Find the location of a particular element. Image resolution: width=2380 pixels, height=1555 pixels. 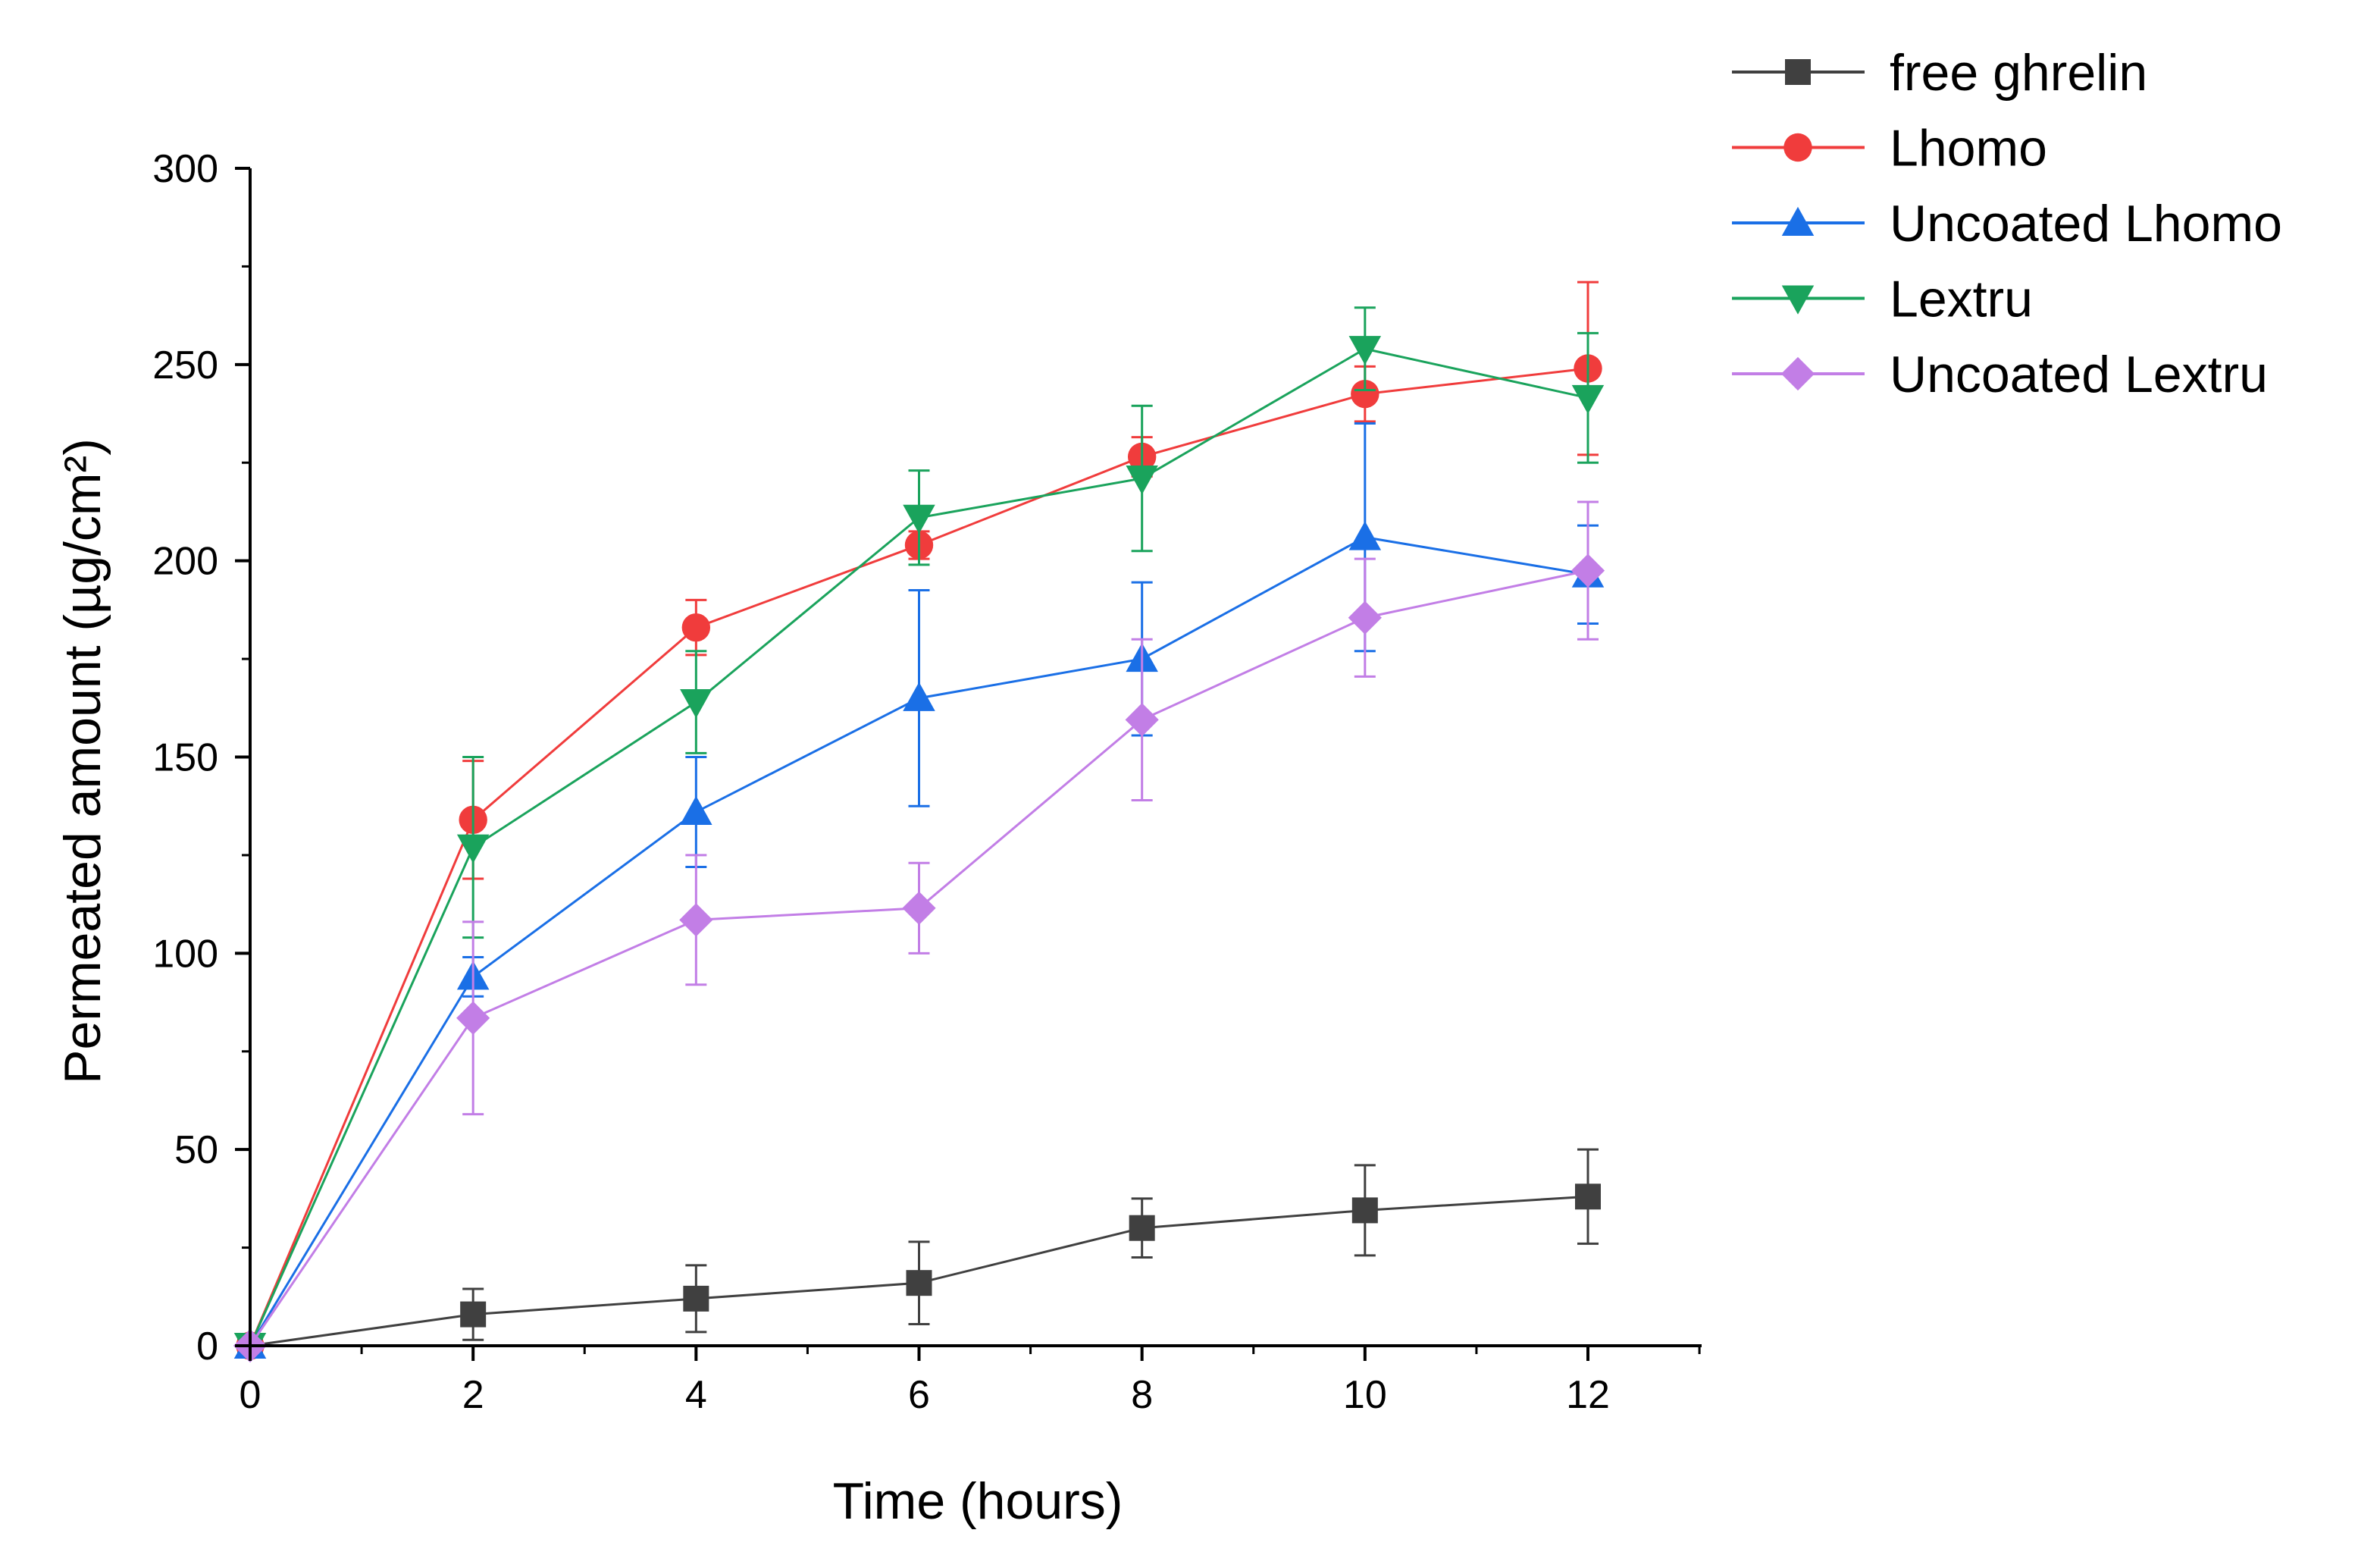

x-tick-label: 10 is located at coordinates (1365, 1395).